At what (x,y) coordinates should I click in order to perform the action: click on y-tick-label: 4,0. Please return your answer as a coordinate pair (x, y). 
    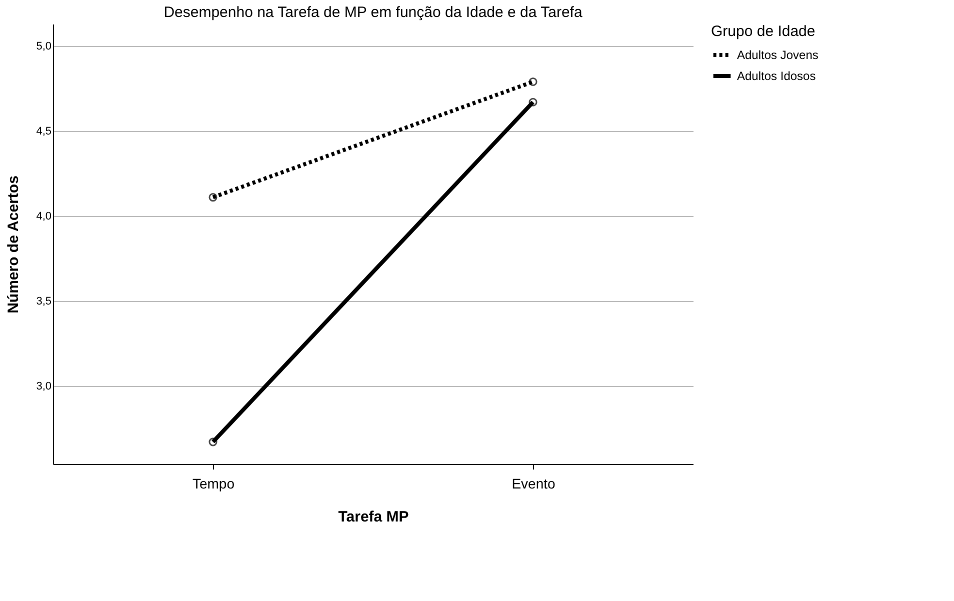
    Looking at the image, I should click on (44, 216).